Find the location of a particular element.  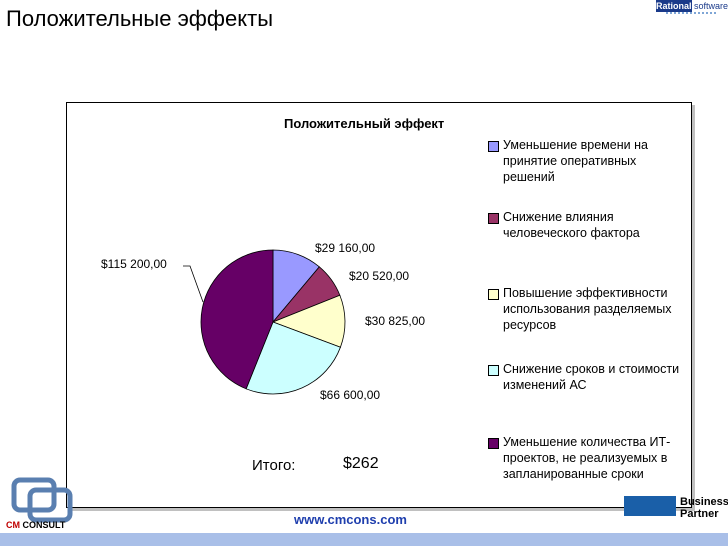

cm-wordmark-cm: CM is located at coordinates (13, 525).